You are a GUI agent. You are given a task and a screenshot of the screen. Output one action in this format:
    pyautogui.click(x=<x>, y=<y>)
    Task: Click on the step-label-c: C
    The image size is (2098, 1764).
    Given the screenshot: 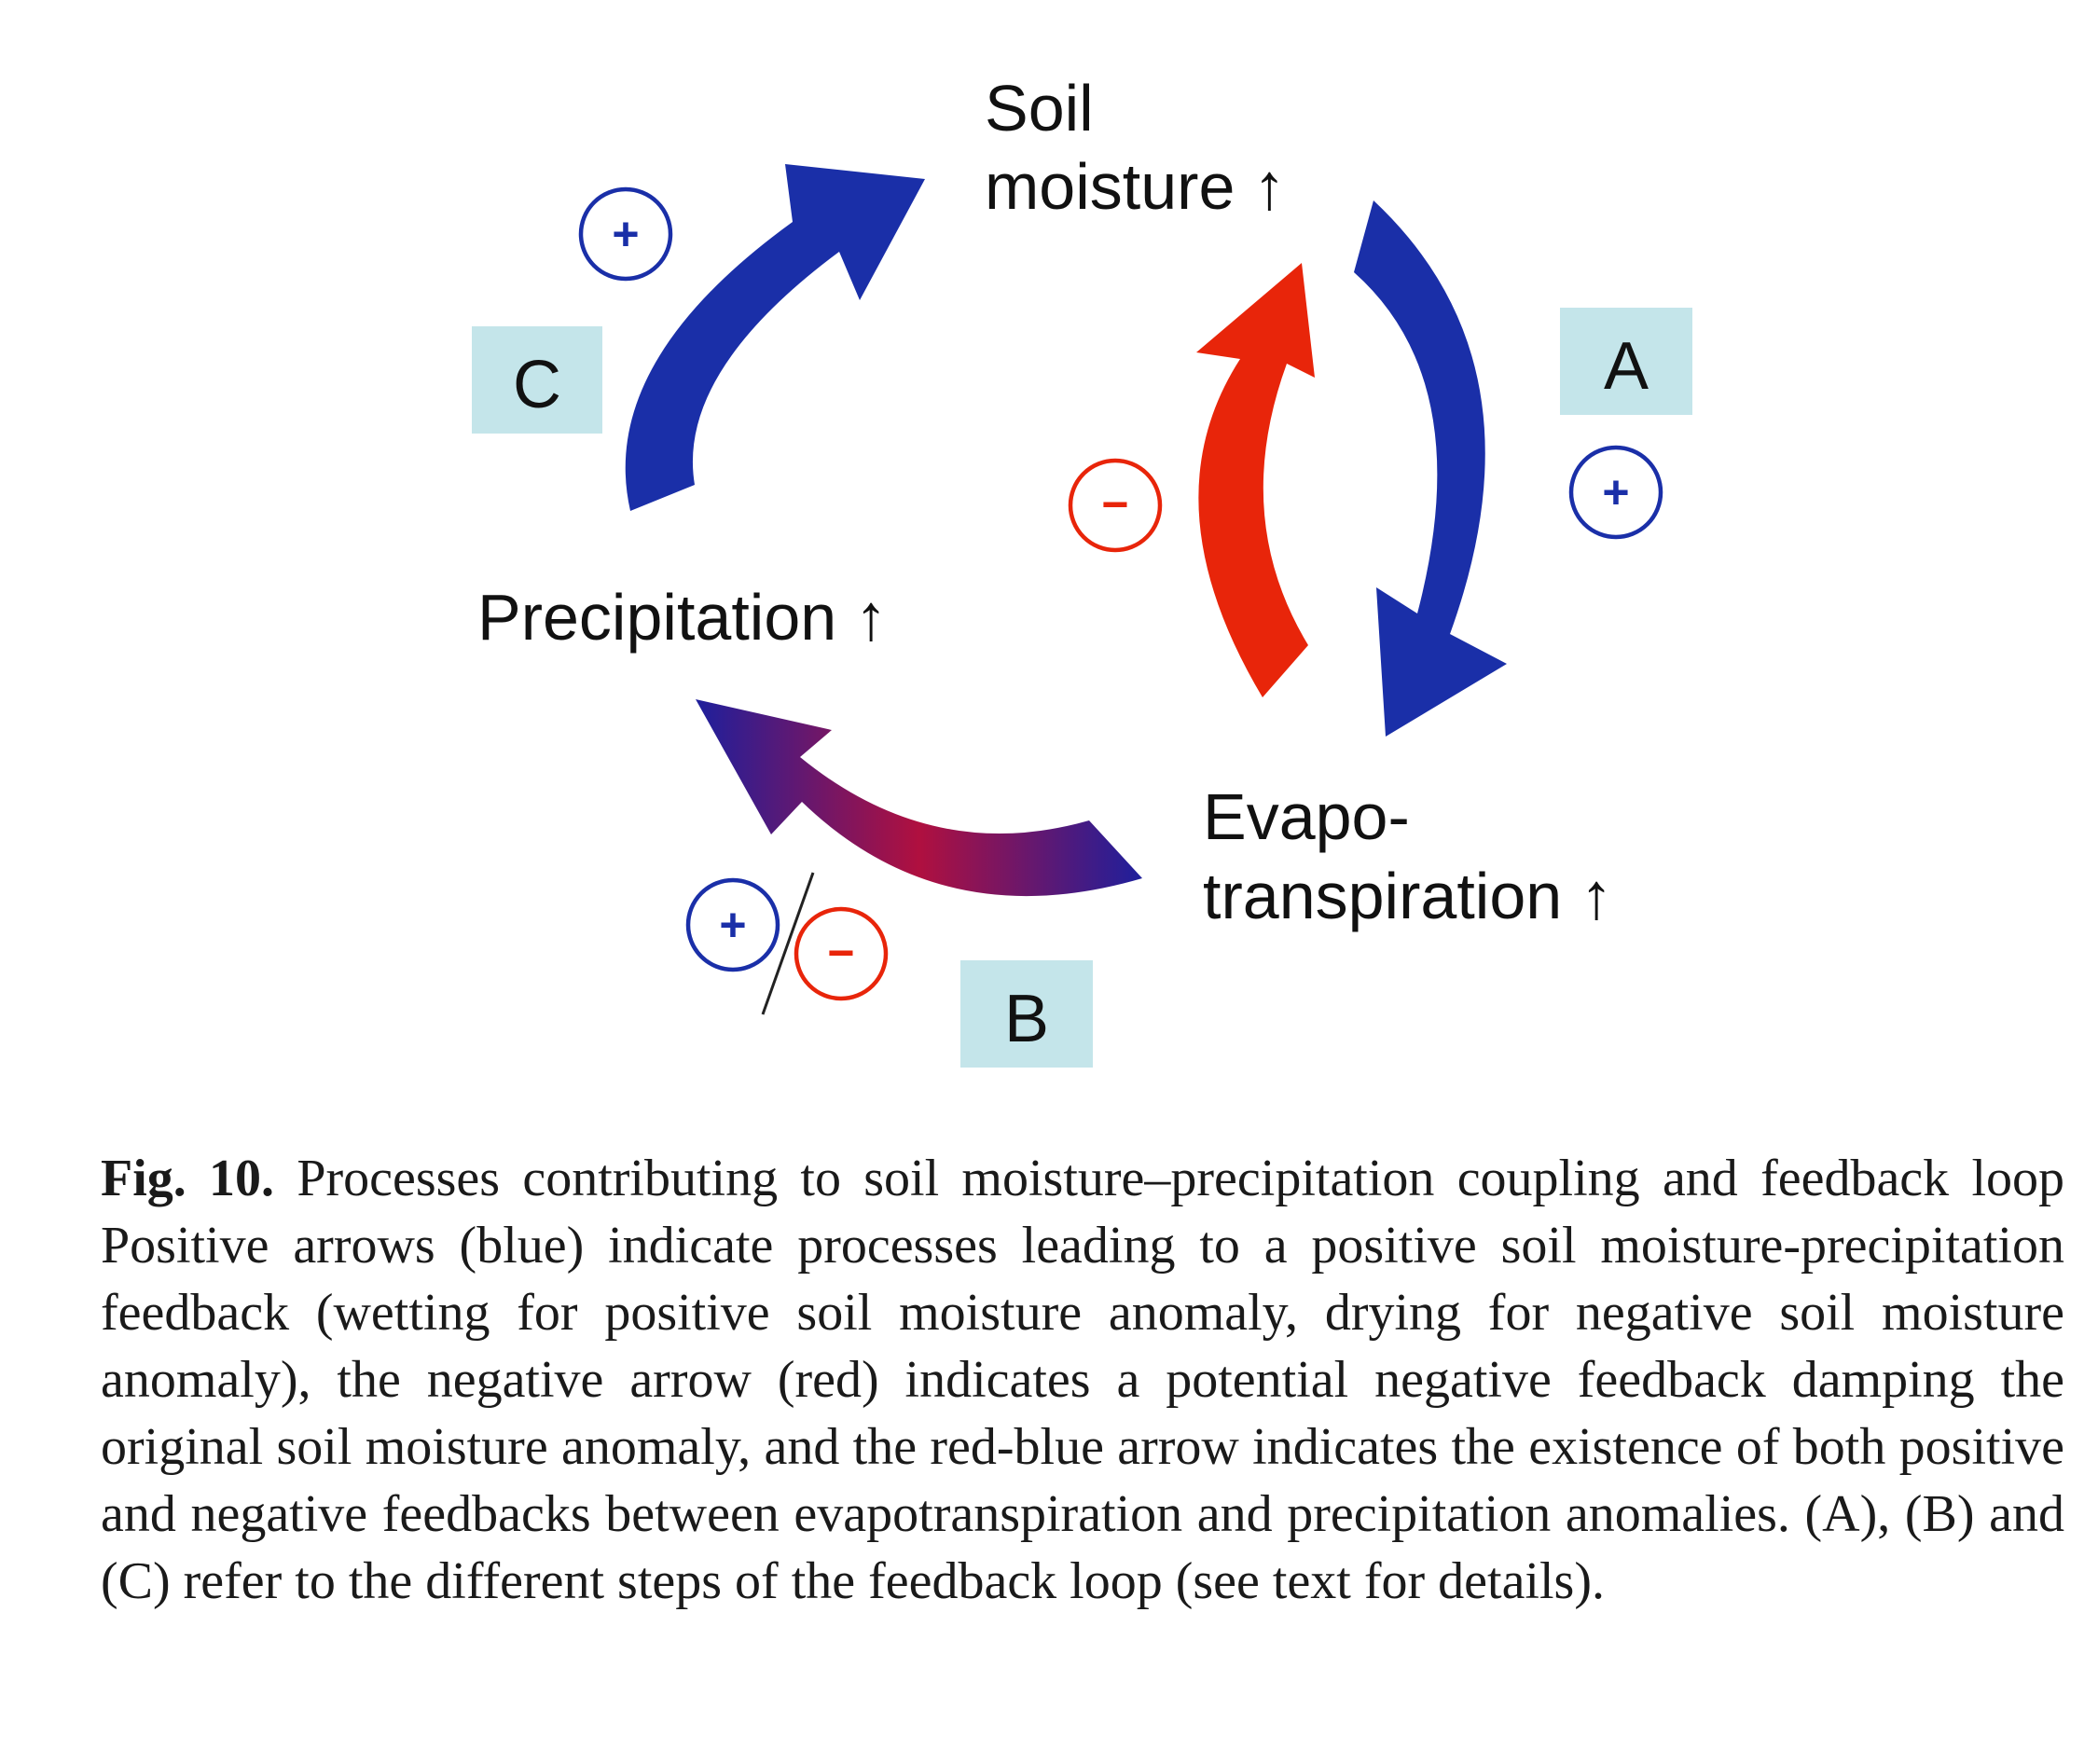 What is the action you would take?
    pyautogui.click(x=537, y=385)
    